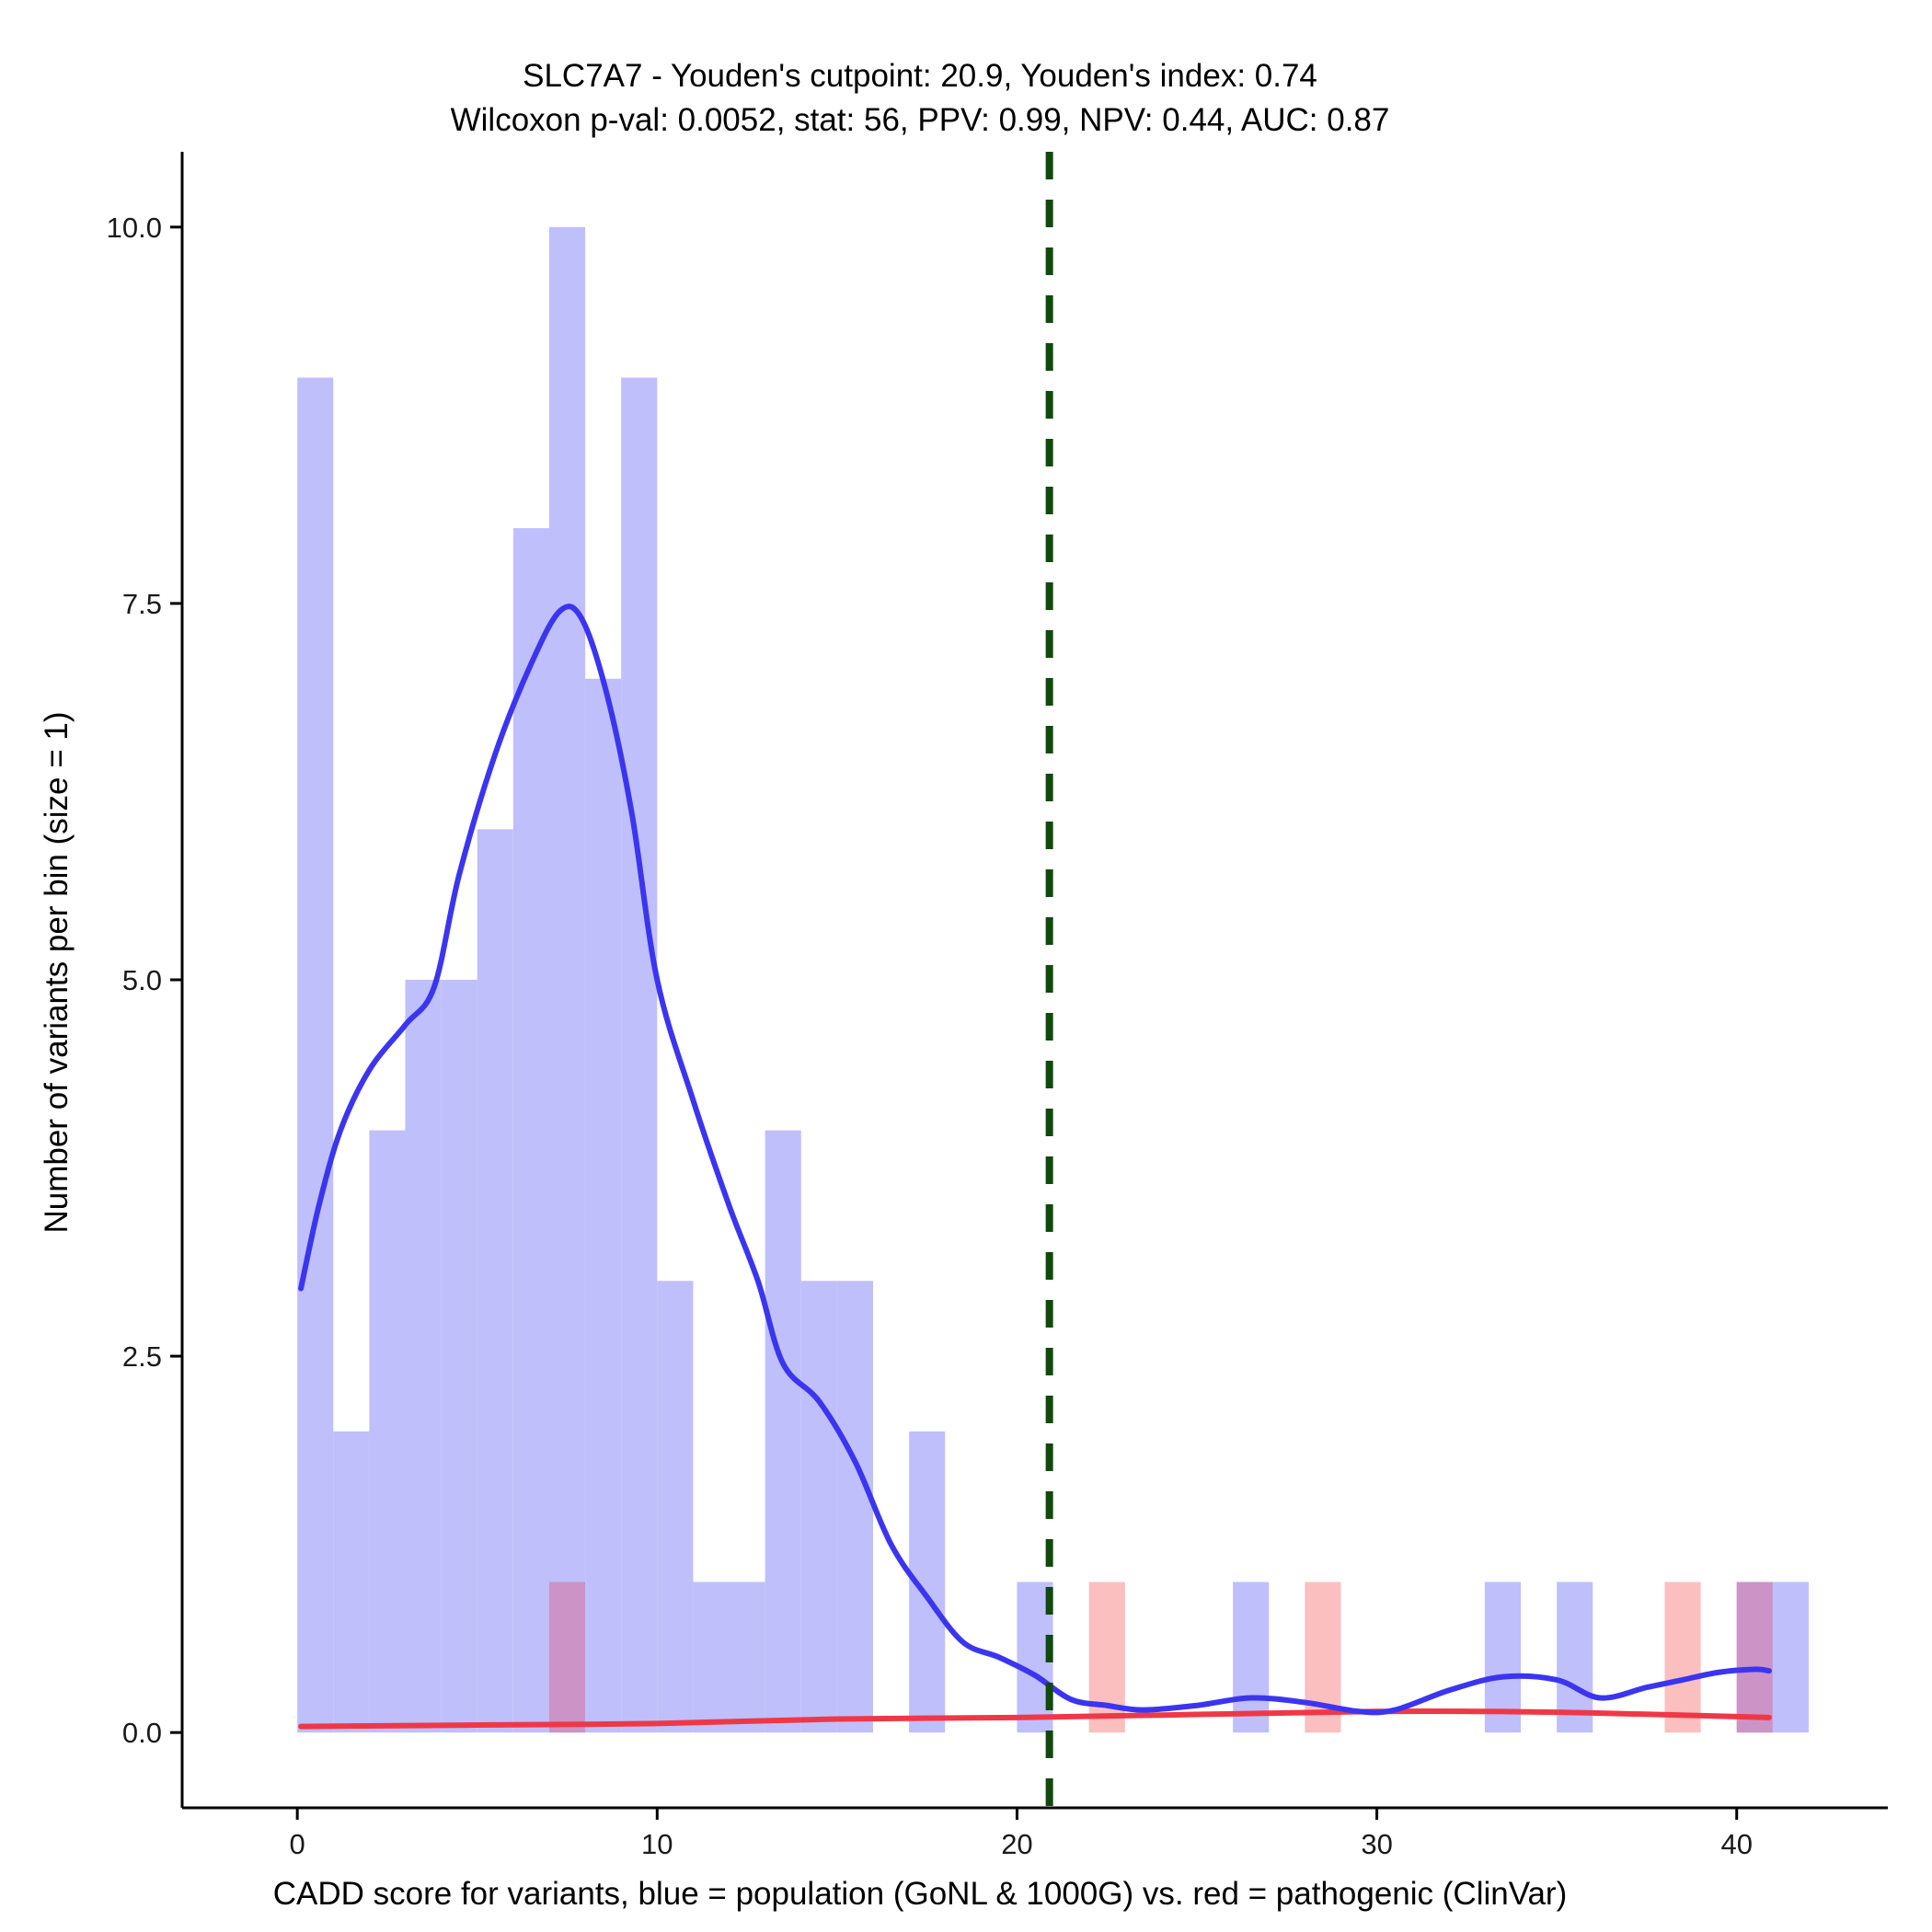  I want to click on y-tick-label: 7.5, so click(142, 604).